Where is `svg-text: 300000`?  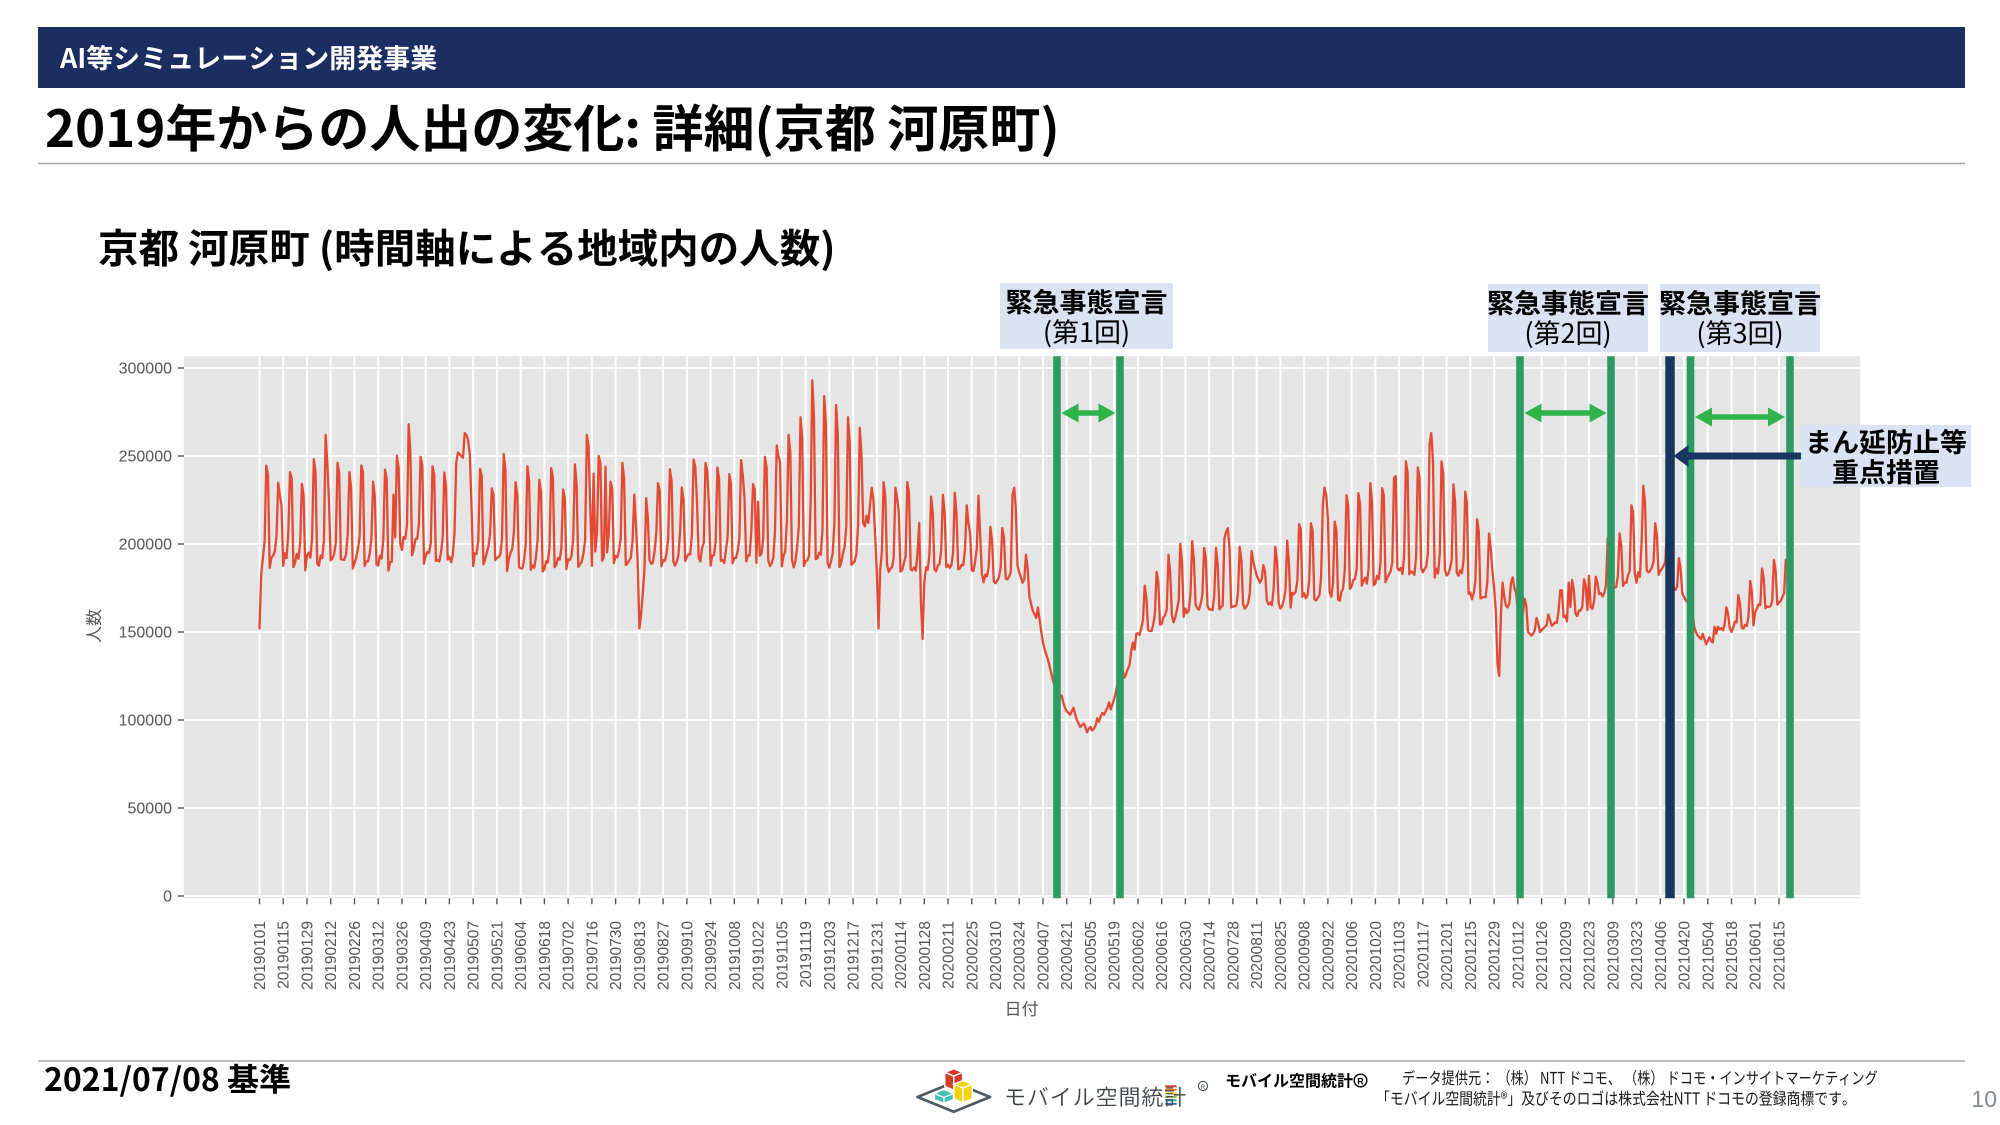
svg-text: 300000 is located at coordinates (145, 369).